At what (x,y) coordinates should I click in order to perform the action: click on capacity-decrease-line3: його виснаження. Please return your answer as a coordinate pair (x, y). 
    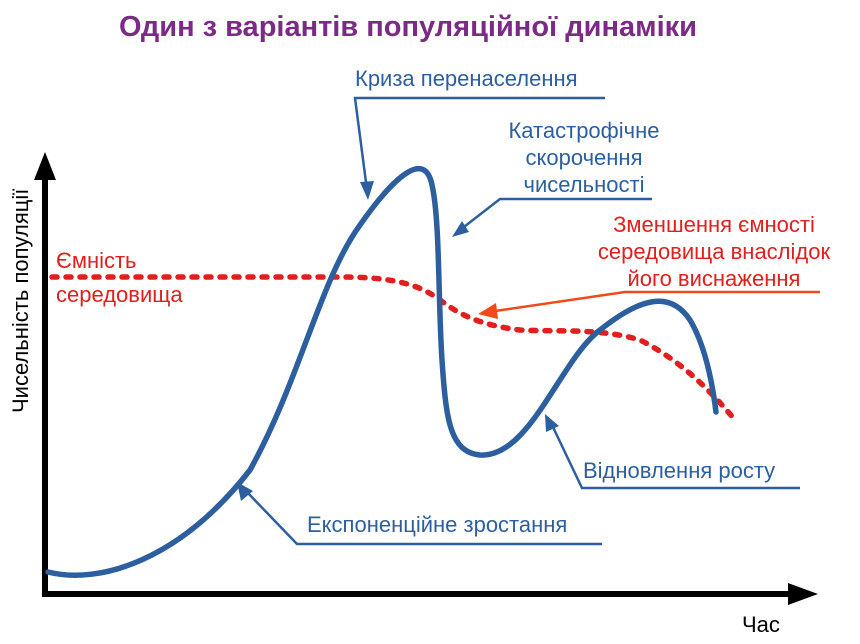
    Looking at the image, I should click on (714, 278).